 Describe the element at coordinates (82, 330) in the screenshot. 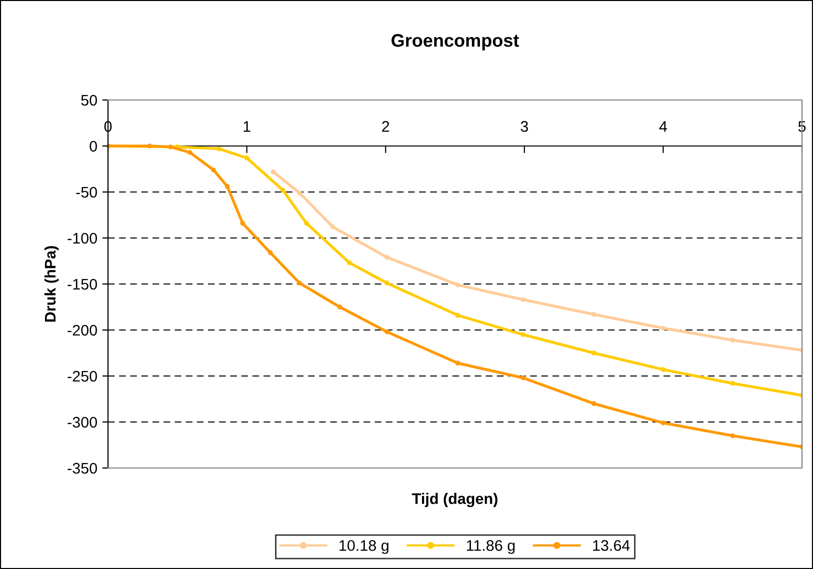

I see `y-tick-label: -200` at that location.